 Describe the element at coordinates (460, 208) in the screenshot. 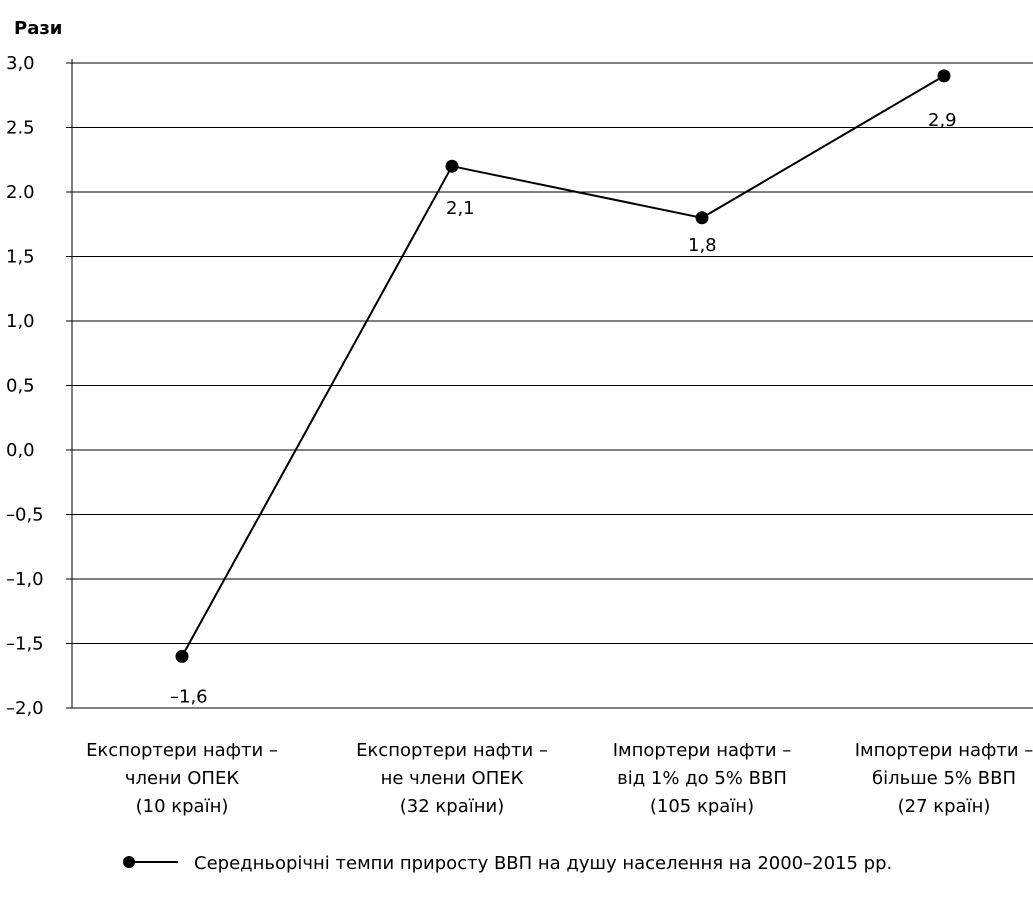

I see `data-label: 2,1` at that location.